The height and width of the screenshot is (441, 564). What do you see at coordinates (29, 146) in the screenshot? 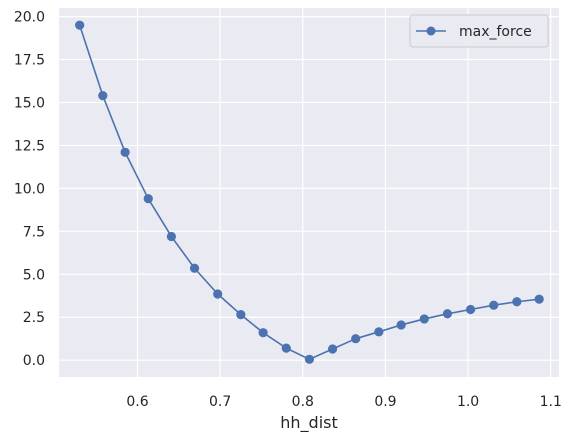
I see `y-tick-label: 12.5` at bounding box center [29, 146].